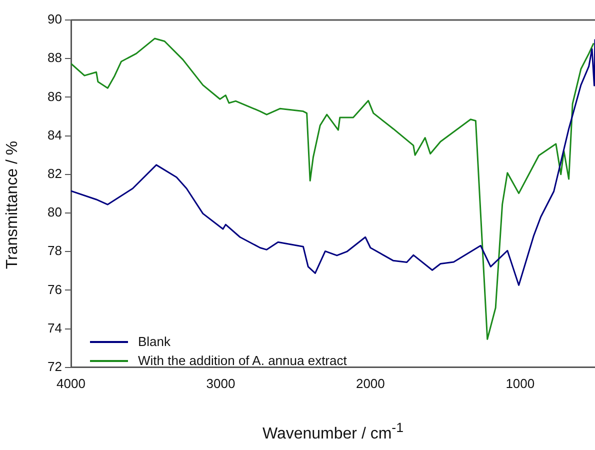 Image resolution: width=595 pixels, height=450 pixels. What do you see at coordinates (13, 206) in the screenshot?
I see `y-axis-title: Transmittance / %` at bounding box center [13, 206].